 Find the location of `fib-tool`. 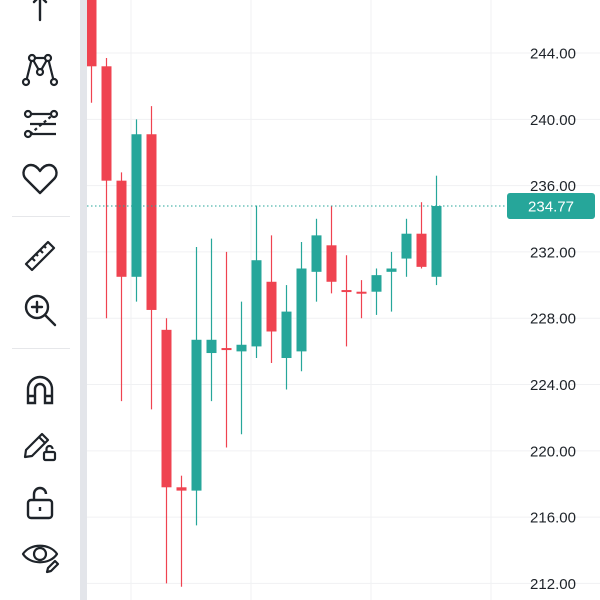

fib-tool is located at coordinates (40, 124).